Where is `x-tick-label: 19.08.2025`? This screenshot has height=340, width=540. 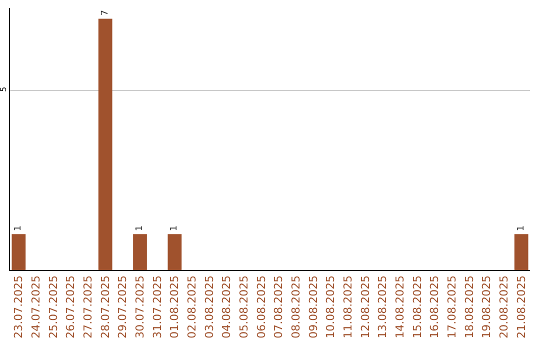 x-tick-label: 19.08.2025 is located at coordinates (487, 306).